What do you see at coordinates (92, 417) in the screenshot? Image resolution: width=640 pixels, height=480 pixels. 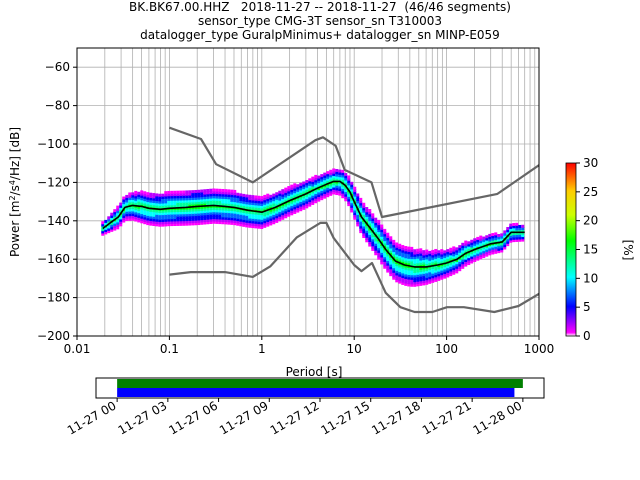 I see `timeline-tick-label: 11-27 00` at bounding box center [92, 417].